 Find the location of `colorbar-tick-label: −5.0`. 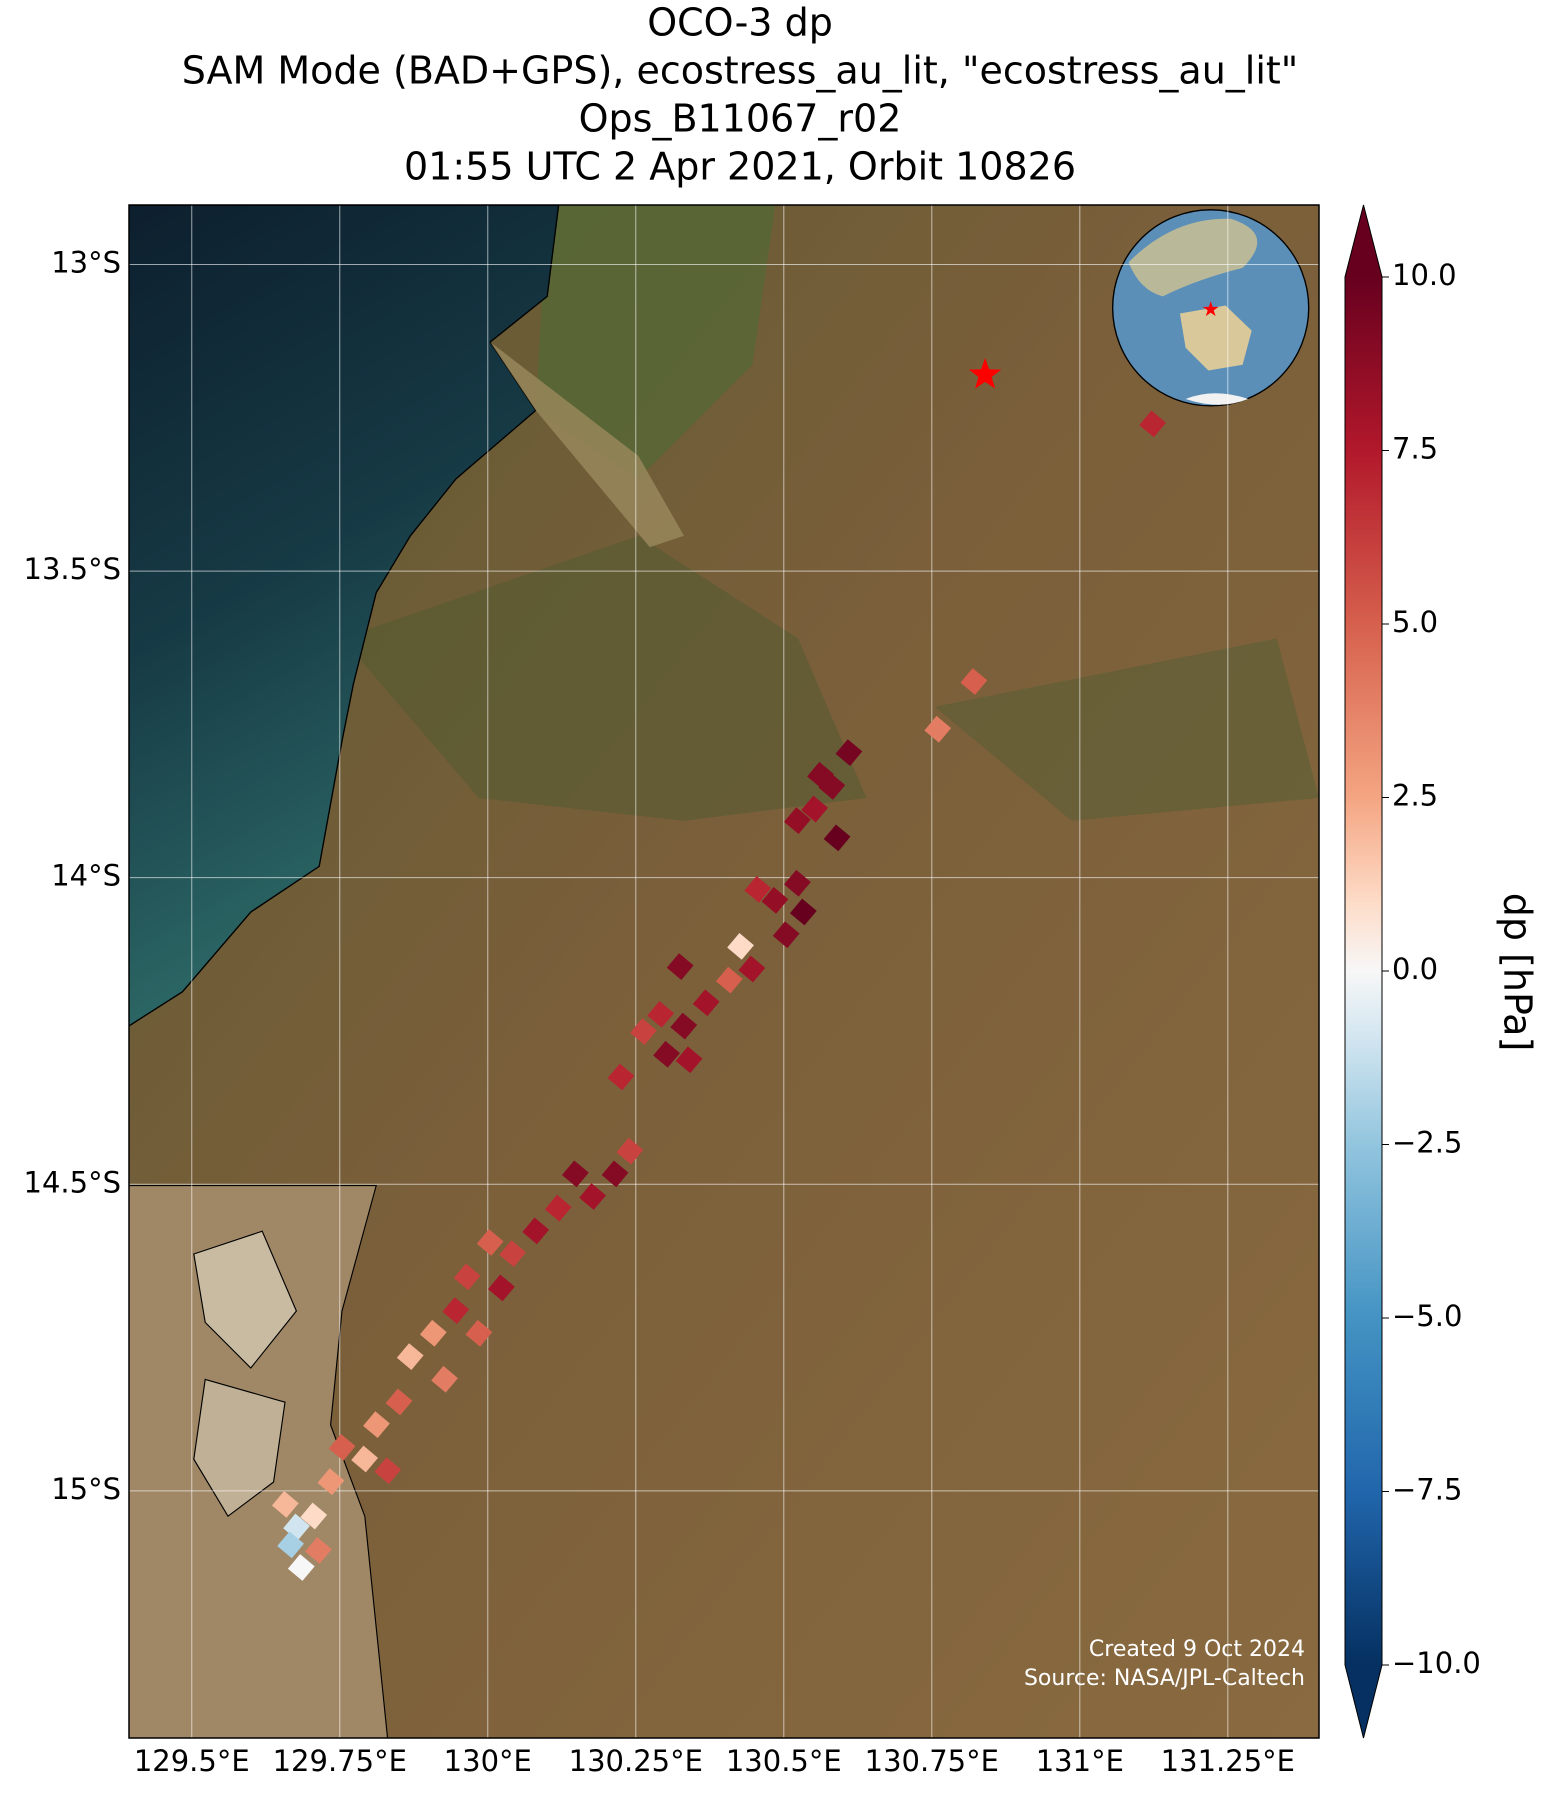

colorbar-tick-label: −5.0 is located at coordinates (1427, 1316).